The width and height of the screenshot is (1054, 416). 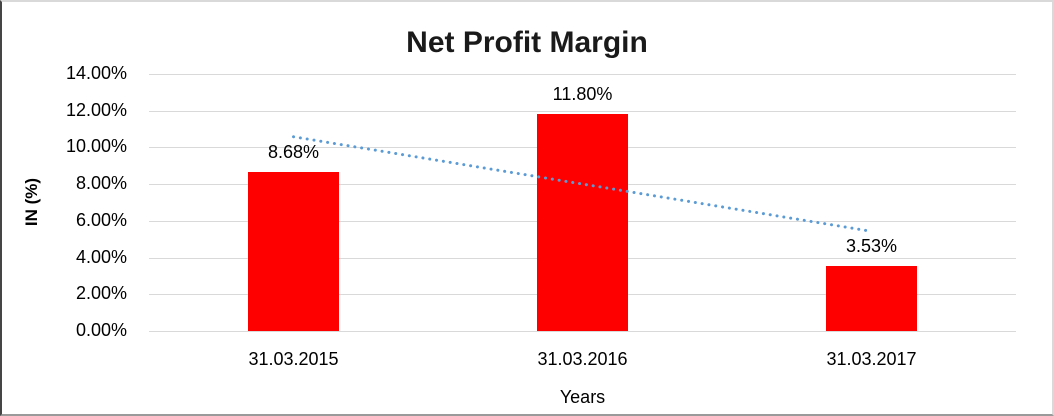 What do you see at coordinates (293, 359) in the screenshot?
I see `x-category-label: 31.03.2015` at bounding box center [293, 359].